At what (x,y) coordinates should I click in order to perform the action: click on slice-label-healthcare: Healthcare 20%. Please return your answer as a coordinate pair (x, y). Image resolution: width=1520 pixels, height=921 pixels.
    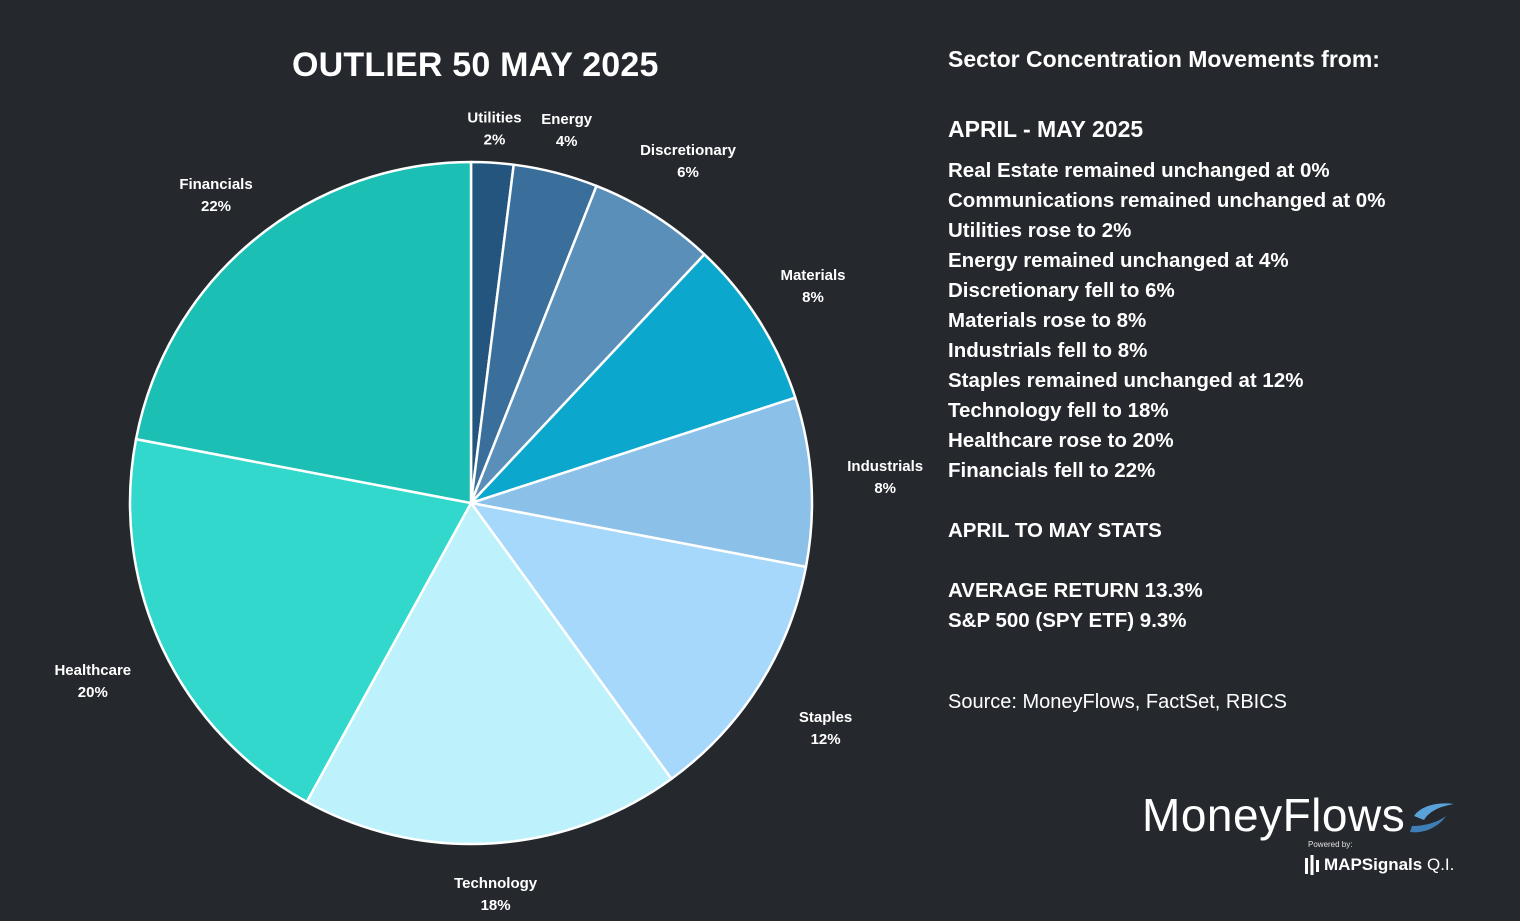
    Looking at the image, I should click on (92, 681).